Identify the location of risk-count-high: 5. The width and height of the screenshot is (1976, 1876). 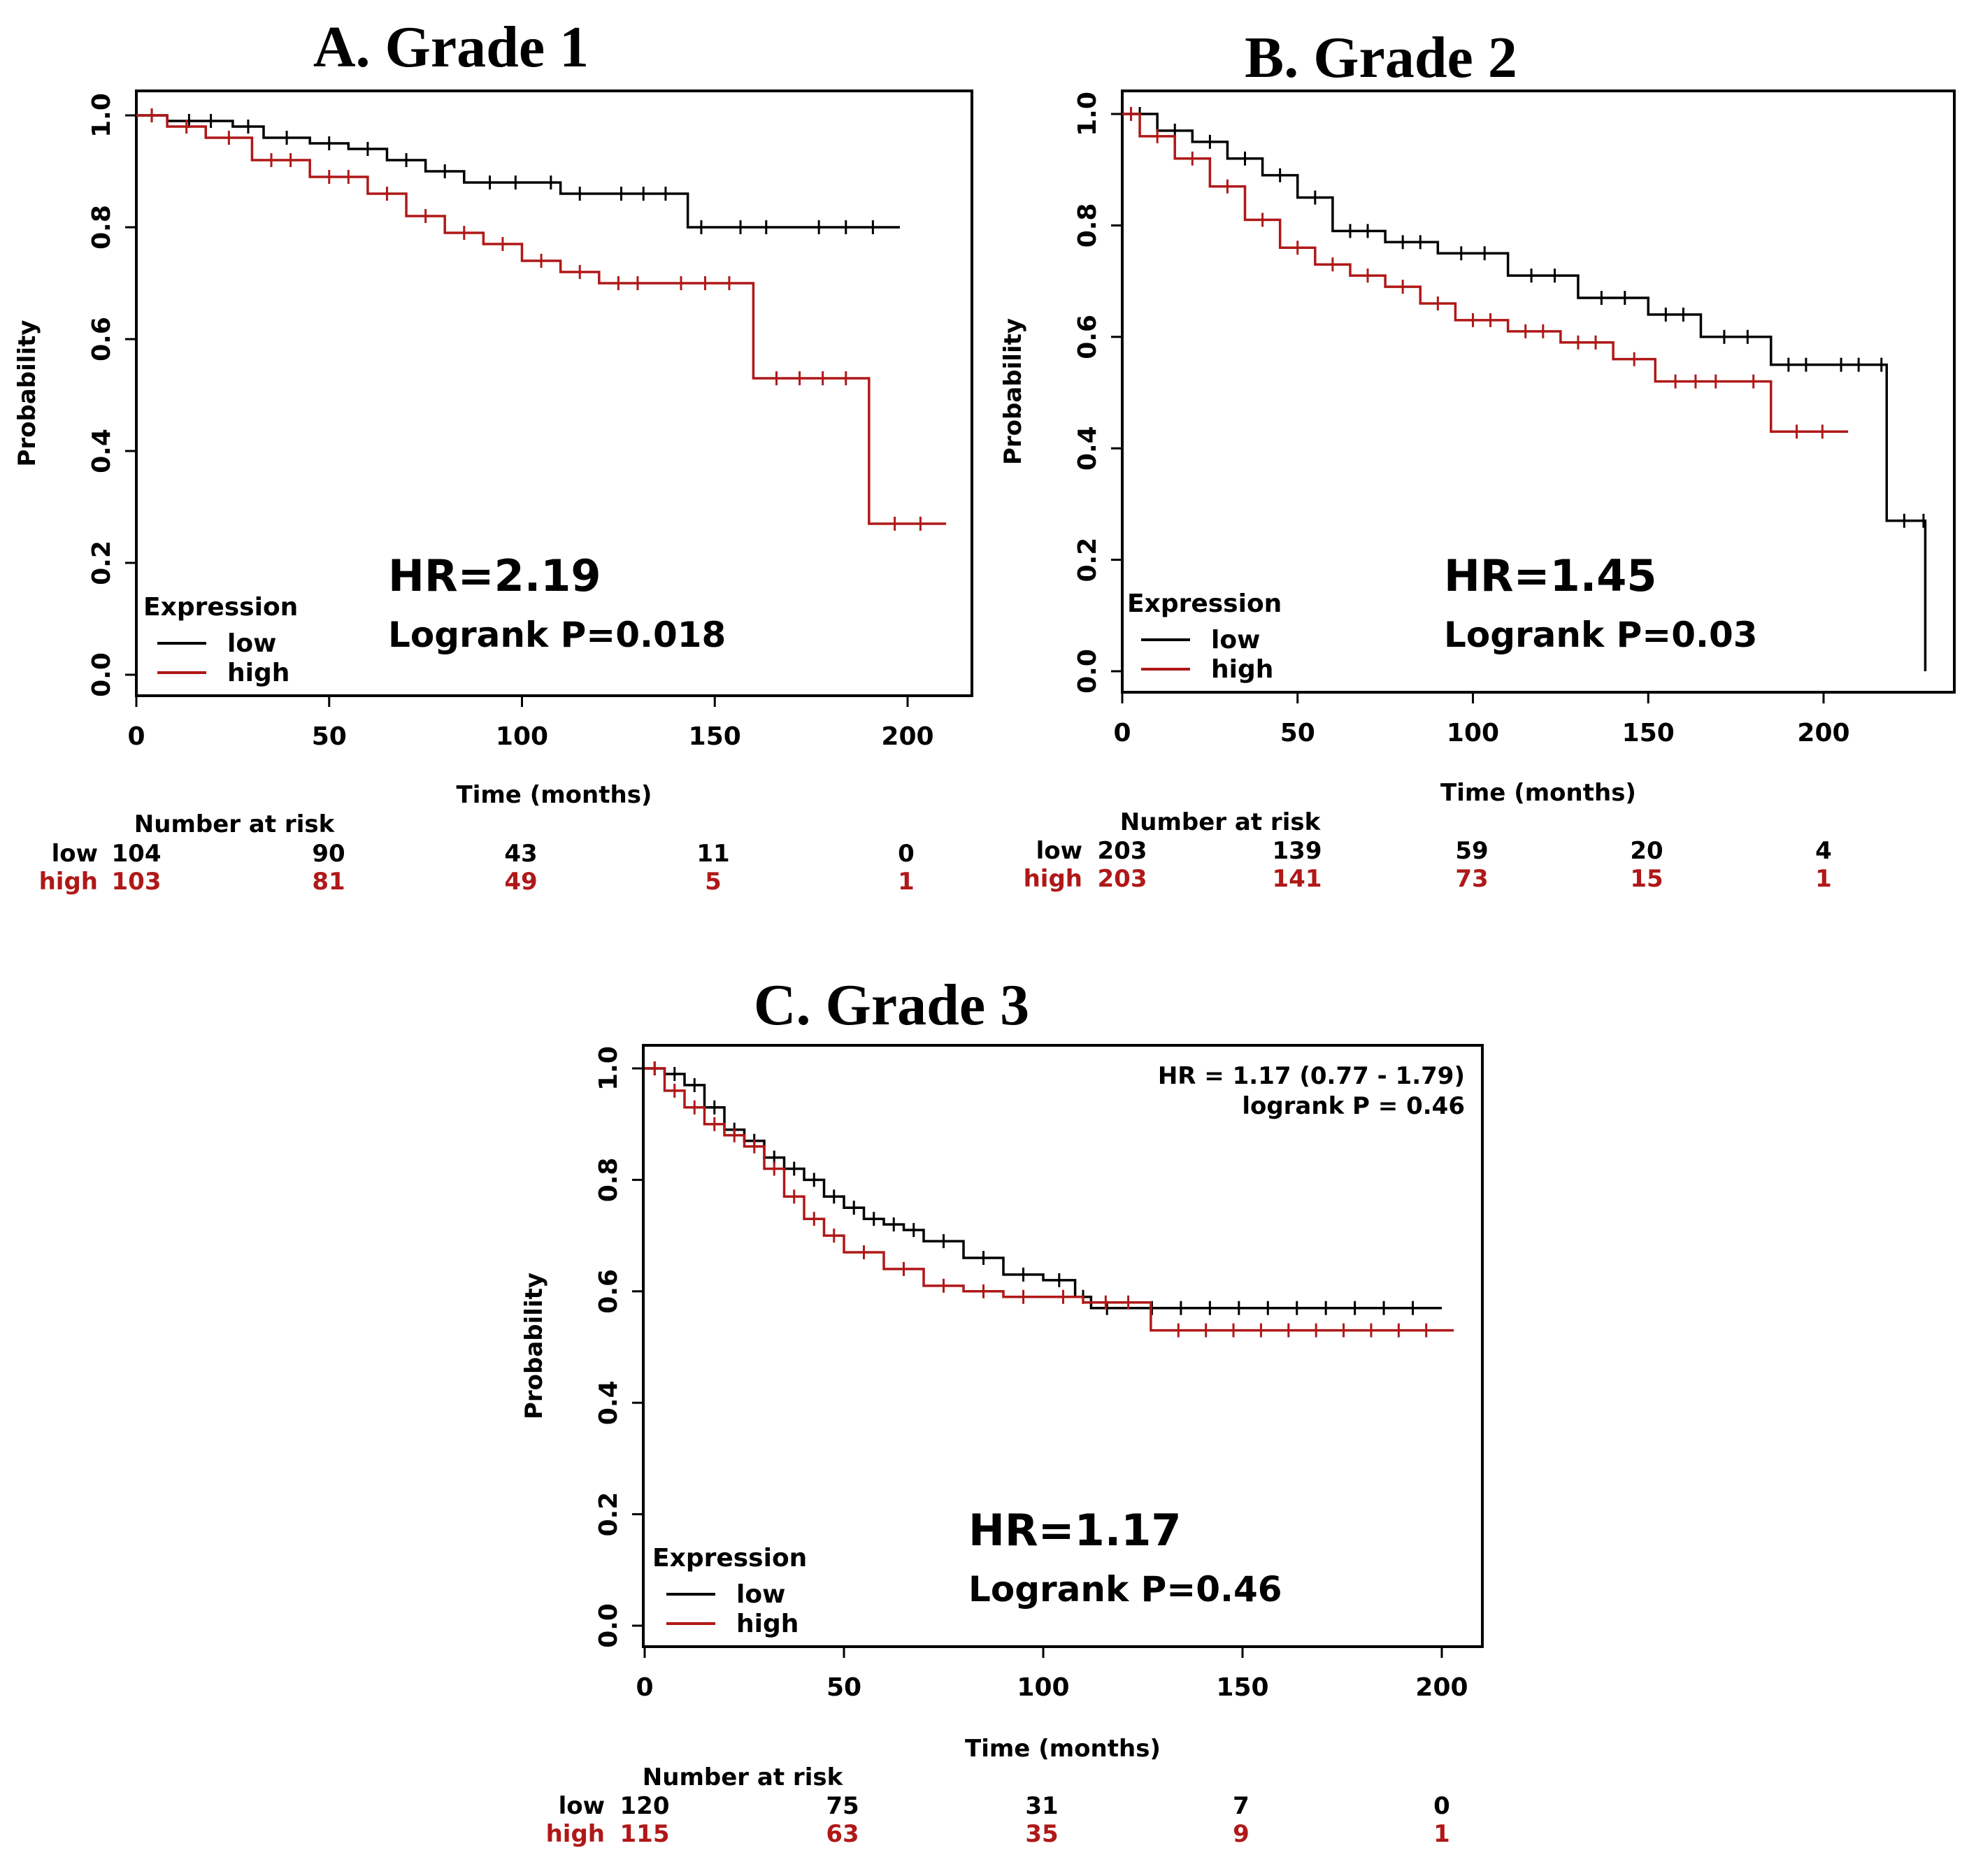
(713, 882).